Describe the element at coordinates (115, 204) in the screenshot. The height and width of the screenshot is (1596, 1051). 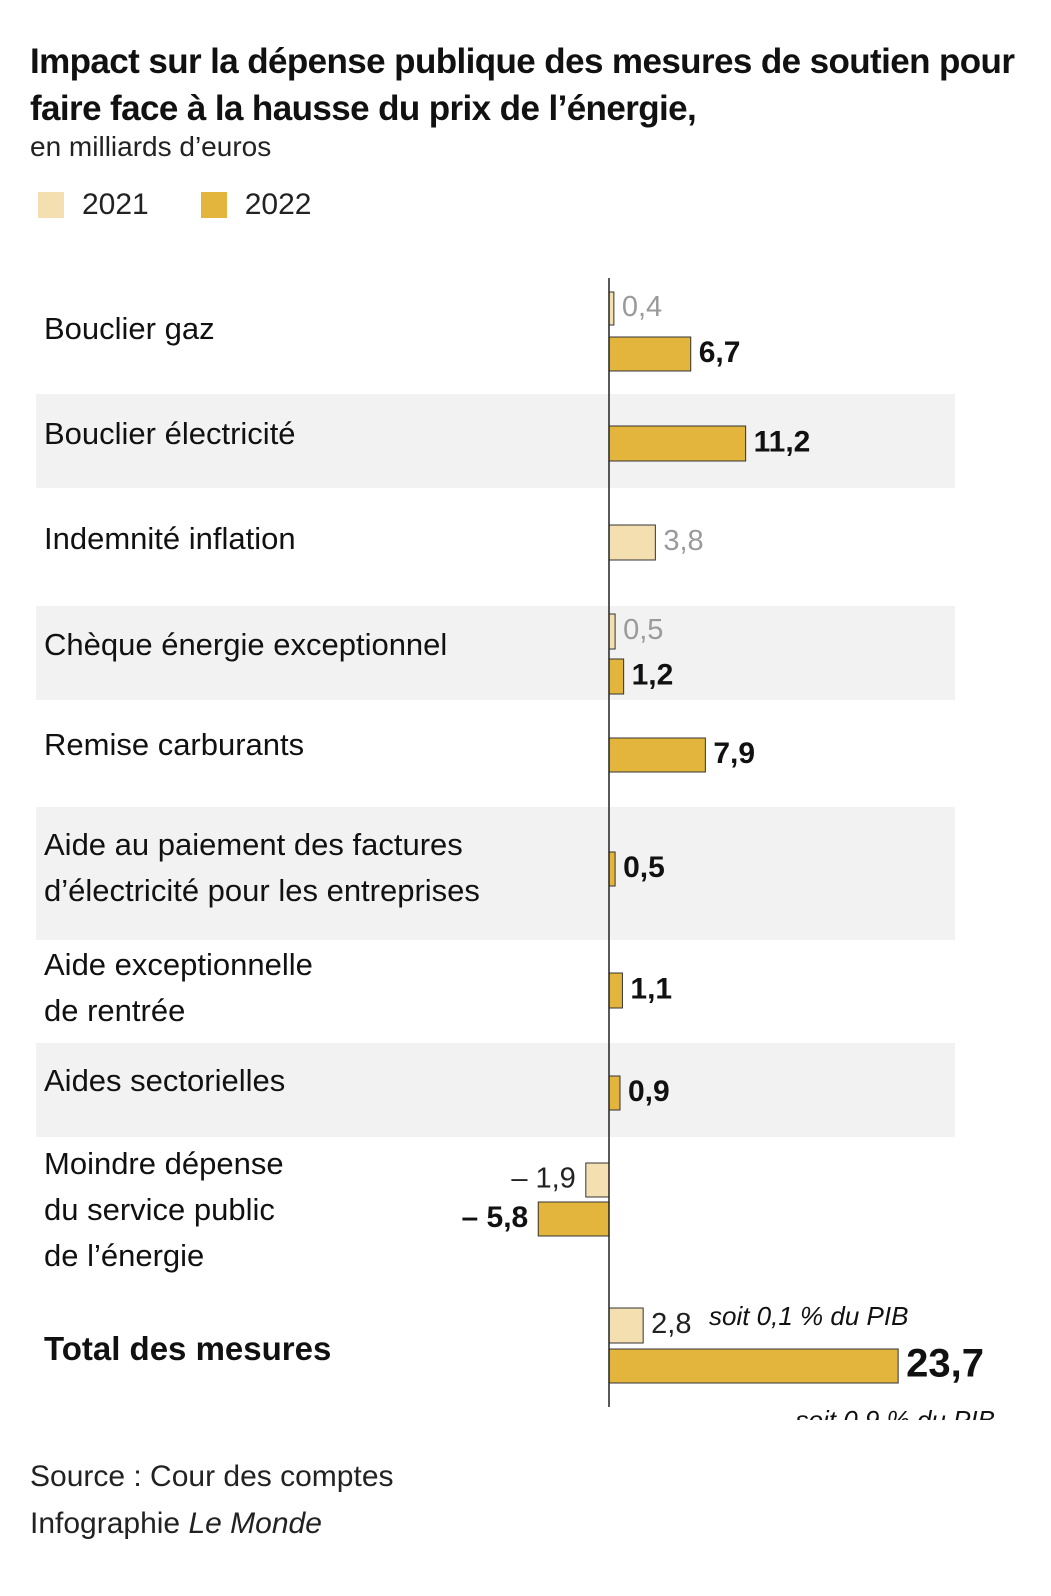
I see `legend-label-2021: 2021` at that location.